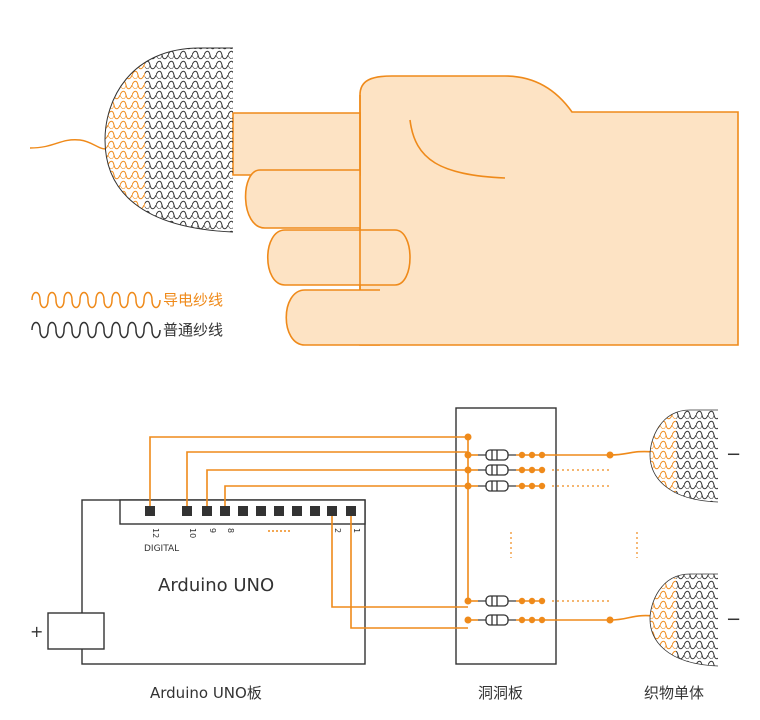  Describe the element at coordinates (684, 620) in the screenshot. I see `fabric-unit-bottom` at that location.